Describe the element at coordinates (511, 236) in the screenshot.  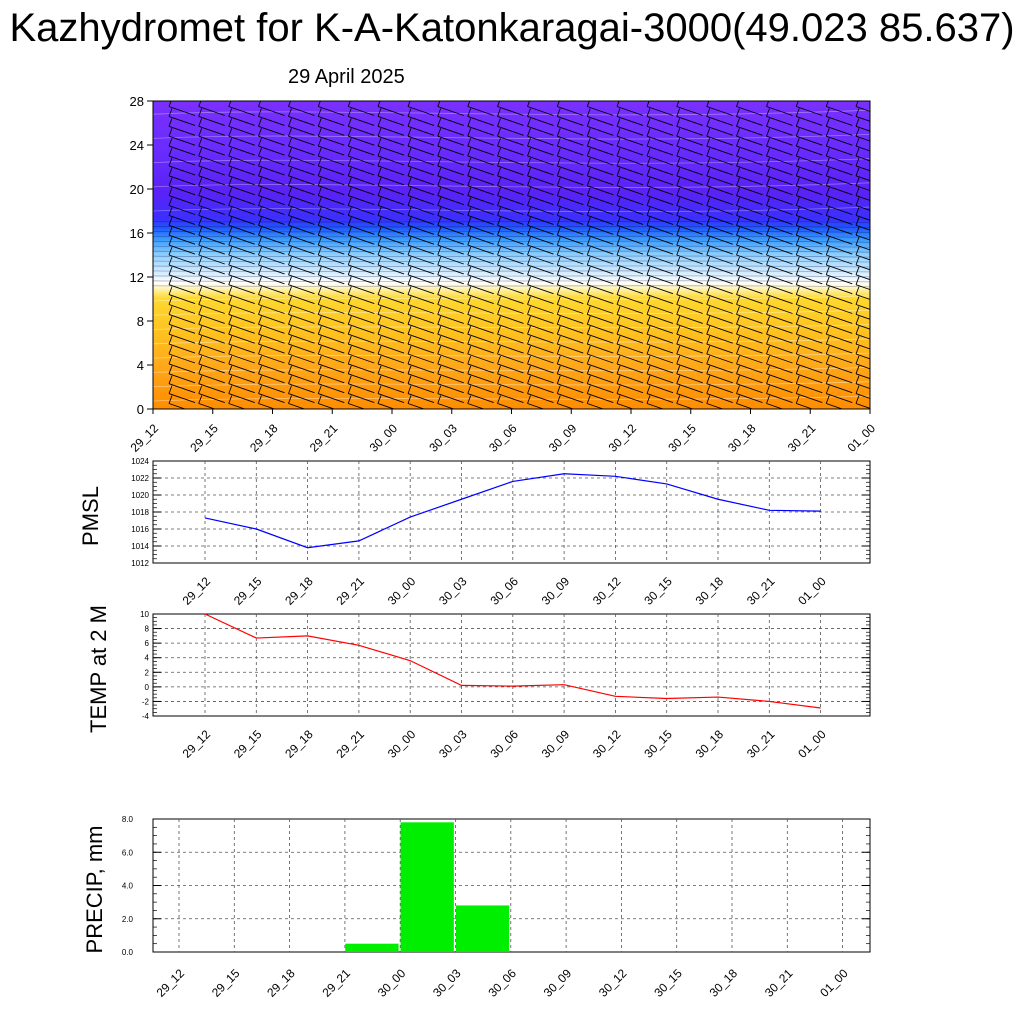
I see `cold-contour` at that location.